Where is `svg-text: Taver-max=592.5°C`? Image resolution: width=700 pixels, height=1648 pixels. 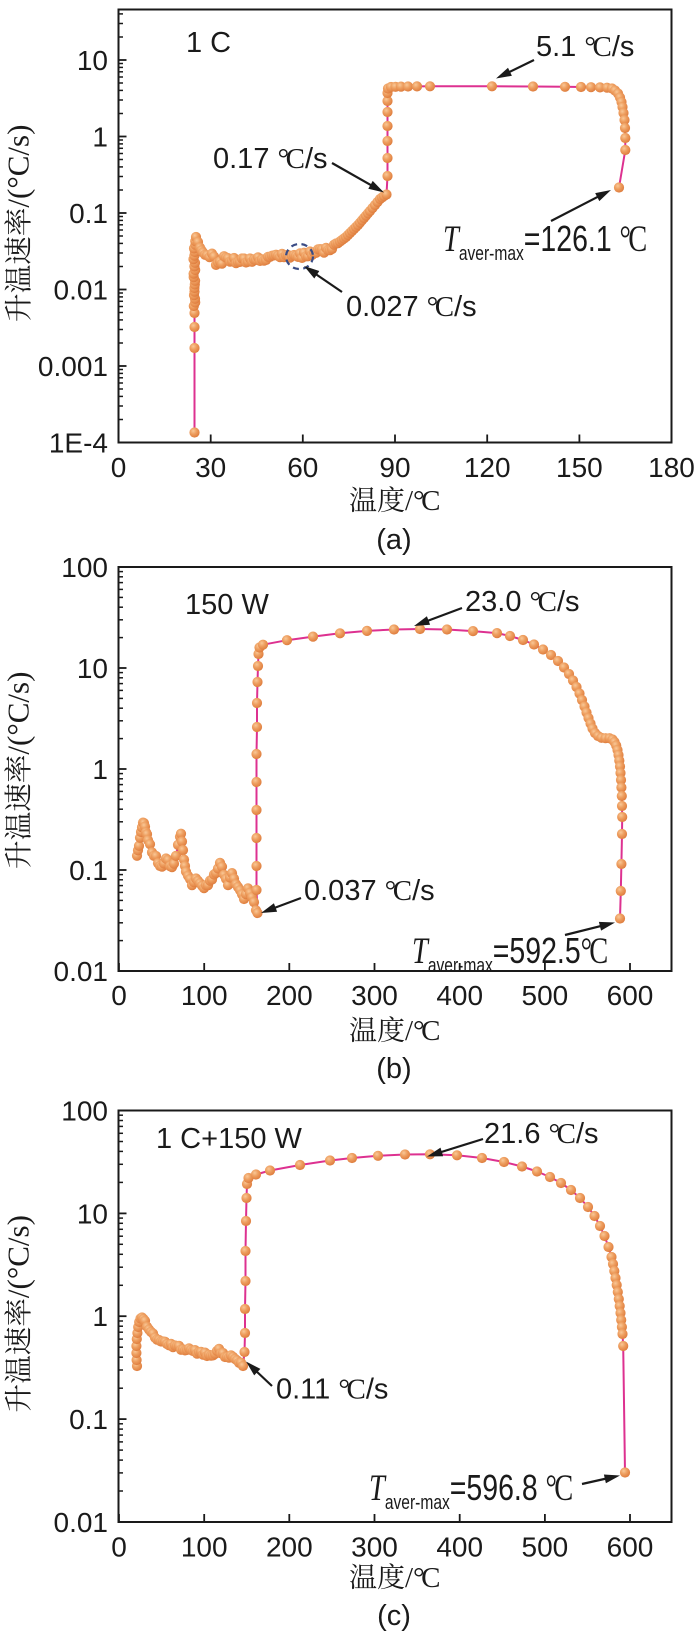 svg-text: Taver-max=592.5°C is located at coordinates (510, 953).